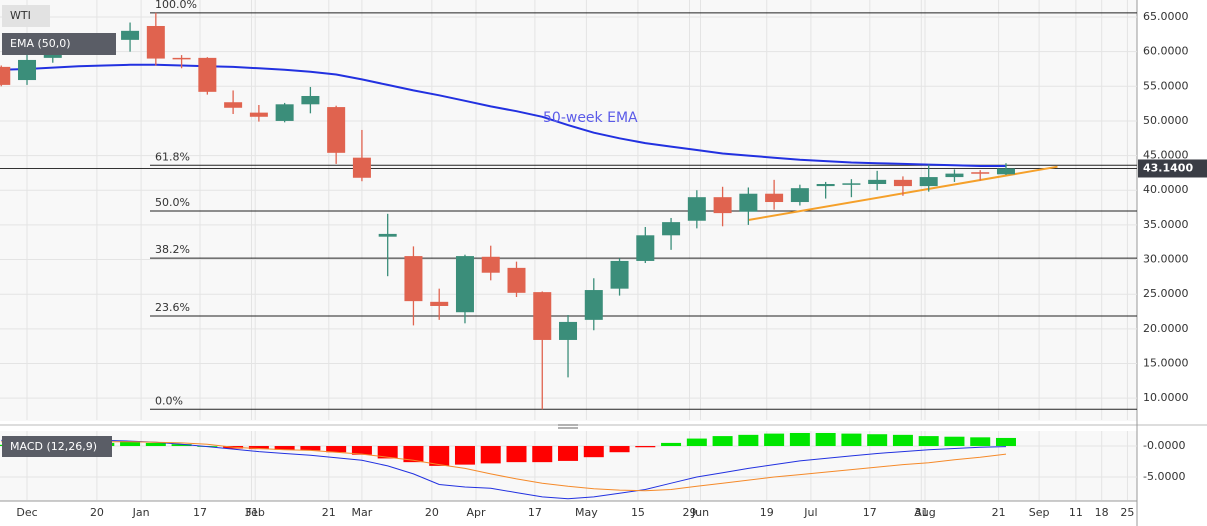 Image resolution: width=1207 pixels, height=526 pixels. Describe the element at coordinates (172, 156) in the screenshot. I see `fib-label: 61.8%` at that location.